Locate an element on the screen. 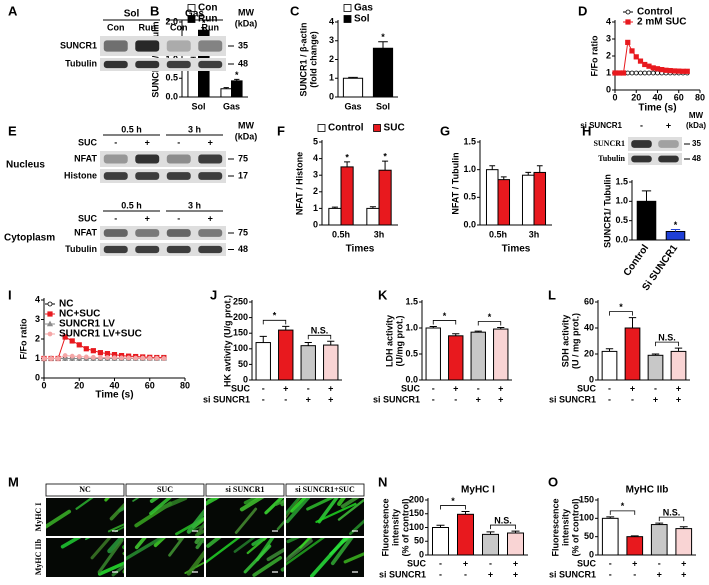  y-tick-label: 4 is located at coordinates (331, 21).